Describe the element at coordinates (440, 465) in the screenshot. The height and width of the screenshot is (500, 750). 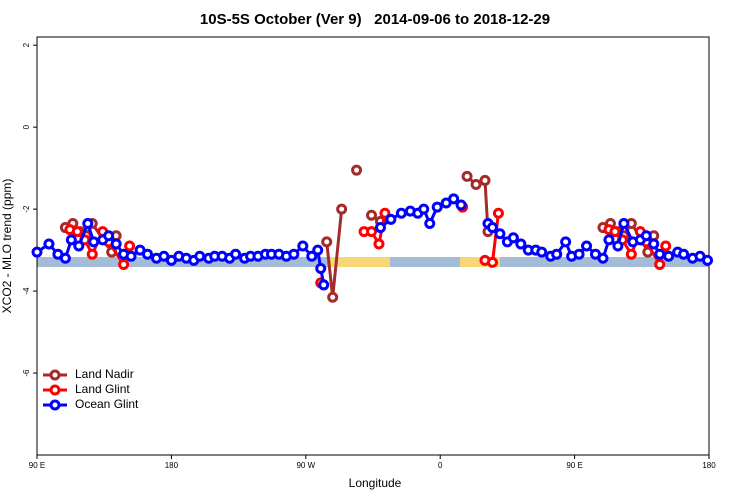
I see `x-tick-label: 0` at that location.